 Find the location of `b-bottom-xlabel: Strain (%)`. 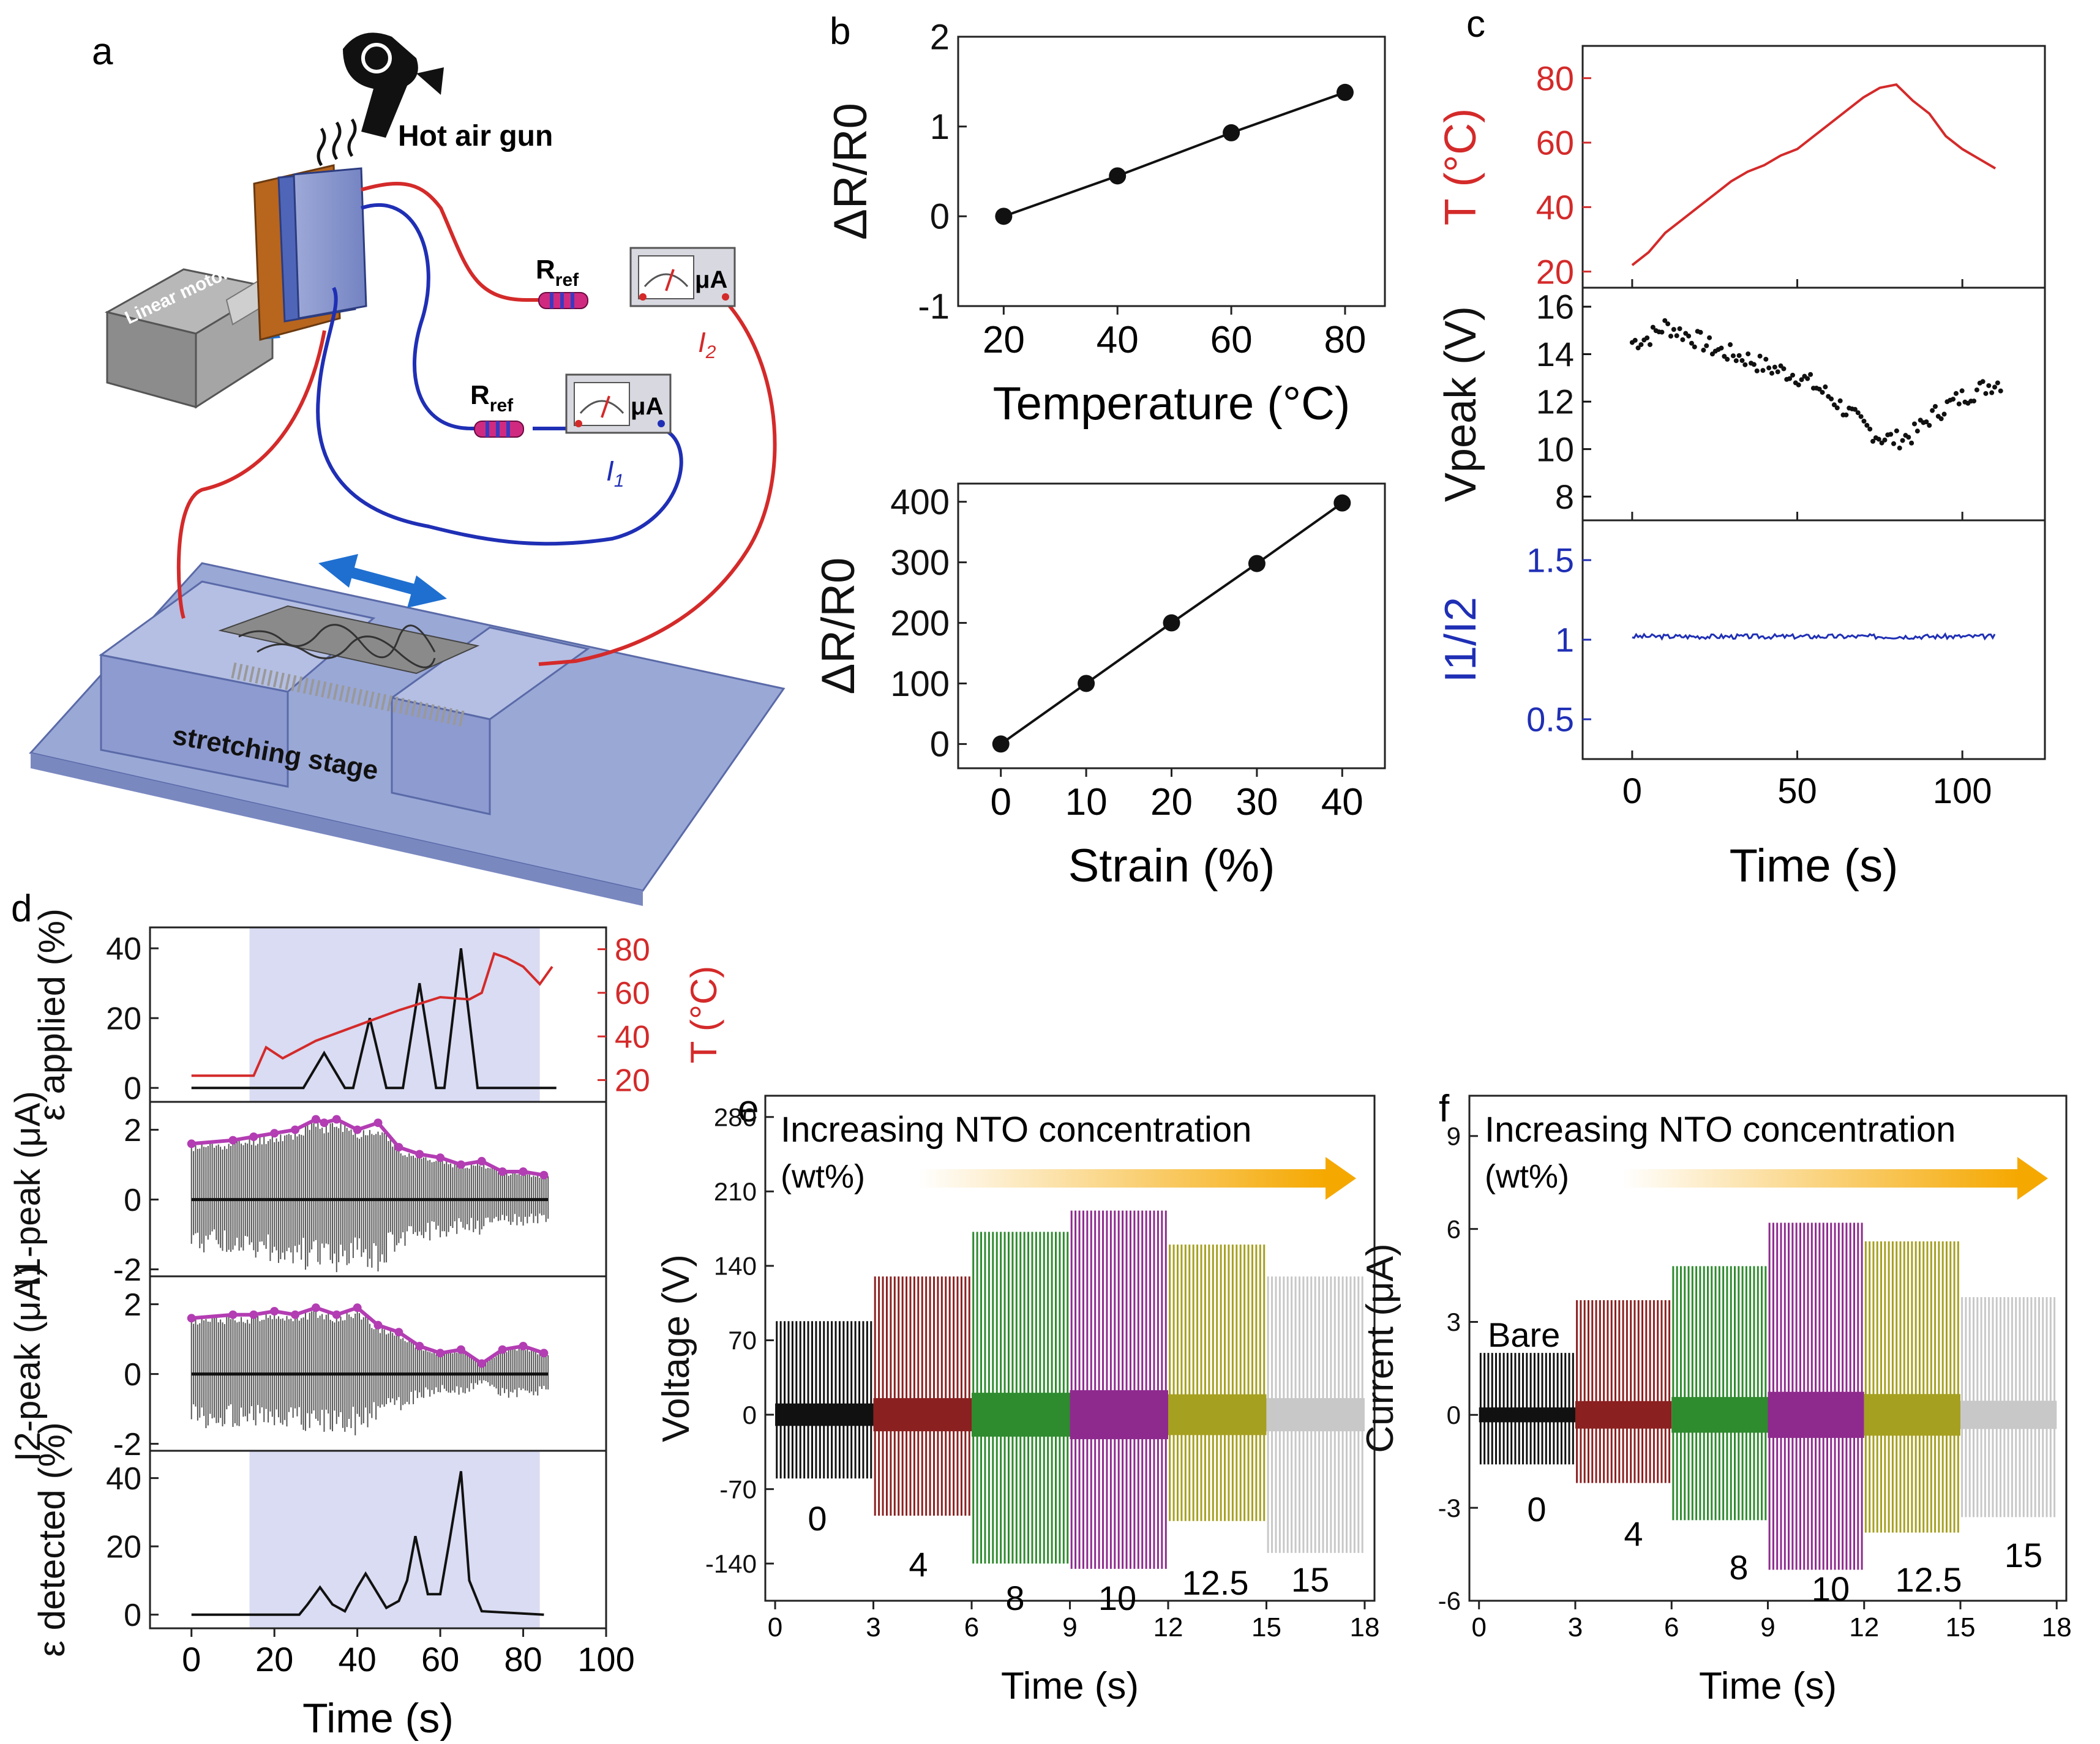

b-bottom-xlabel: Strain (%) is located at coordinates (1171, 866).